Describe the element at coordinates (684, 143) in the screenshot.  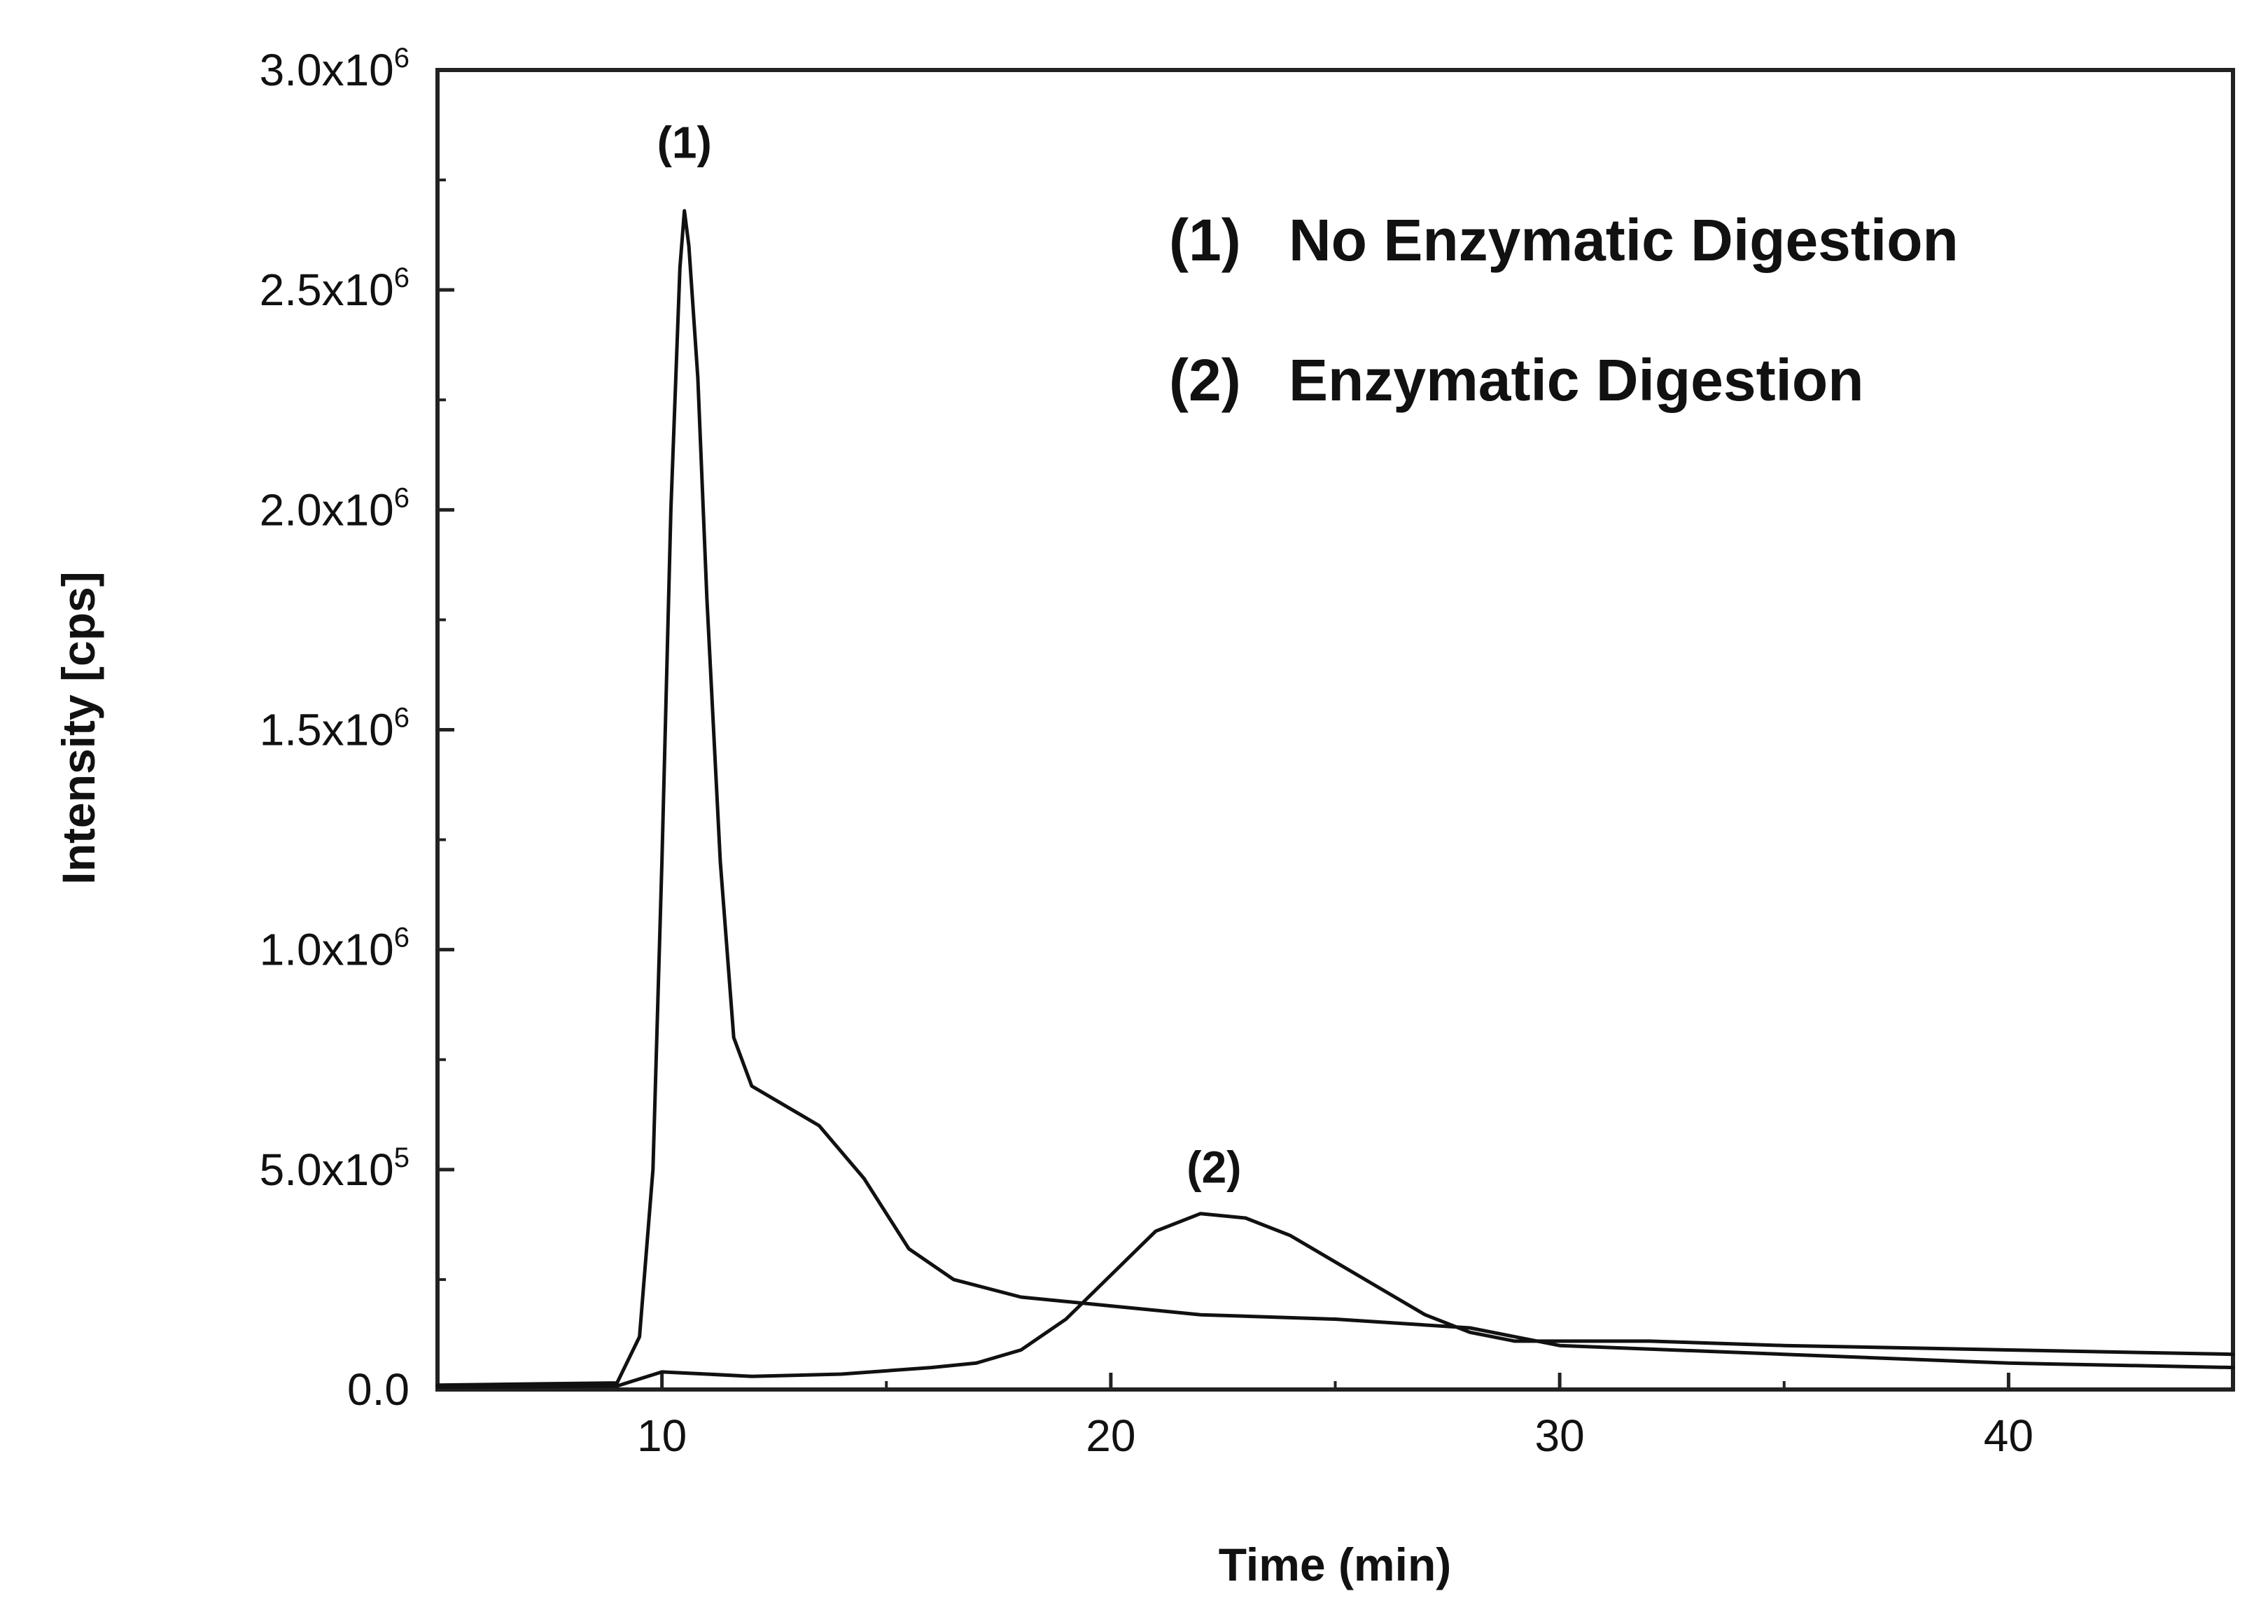
I see `peak-label-1: (1)` at that location.